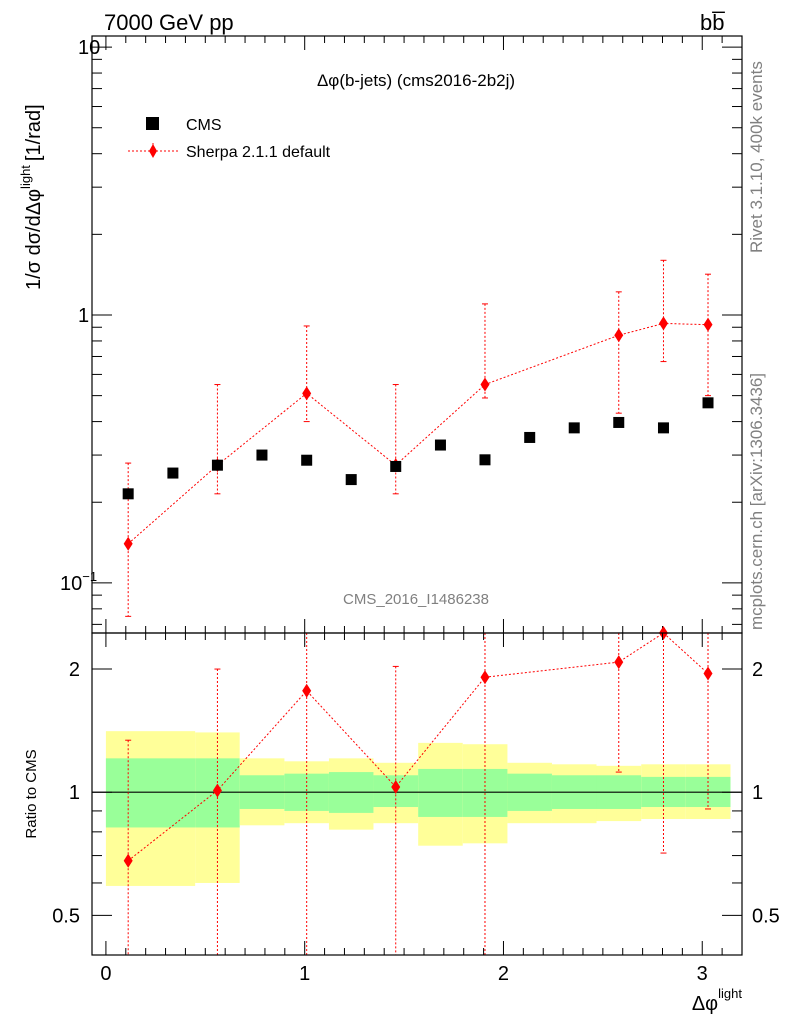 The height and width of the screenshot is (1024, 786). What do you see at coordinates (152, 123) in the screenshot?
I see `legend-cms-marker` at bounding box center [152, 123].